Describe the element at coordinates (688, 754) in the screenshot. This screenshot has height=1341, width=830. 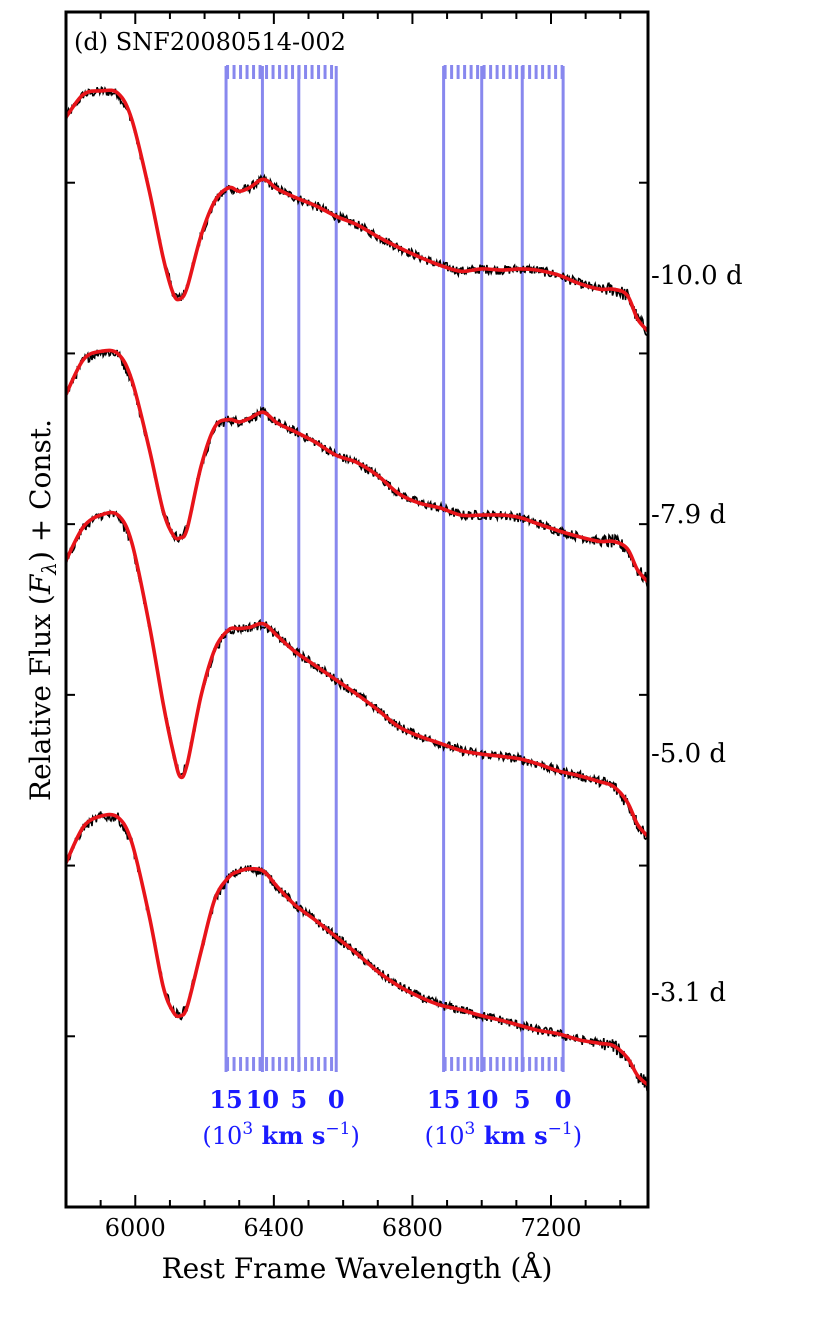
I see `epoch-label: -5.0 d` at that location.